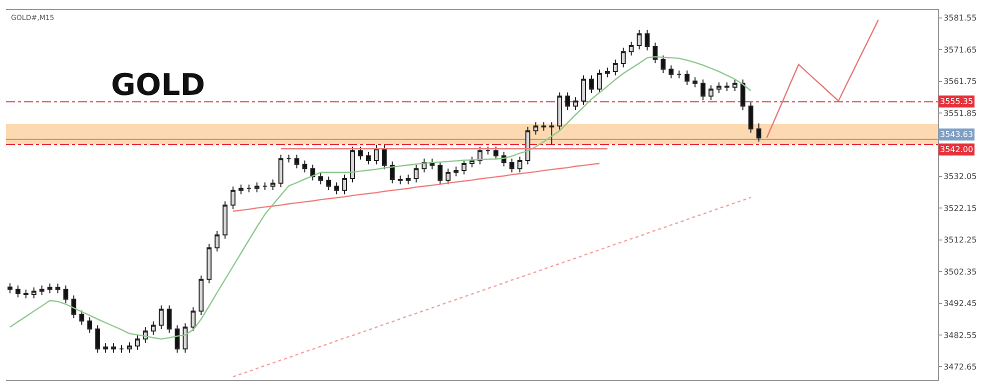  What do you see at coordinates (960, 240) in the screenshot?
I see `y-tick-label: 3512.25` at bounding box center [960, 240].